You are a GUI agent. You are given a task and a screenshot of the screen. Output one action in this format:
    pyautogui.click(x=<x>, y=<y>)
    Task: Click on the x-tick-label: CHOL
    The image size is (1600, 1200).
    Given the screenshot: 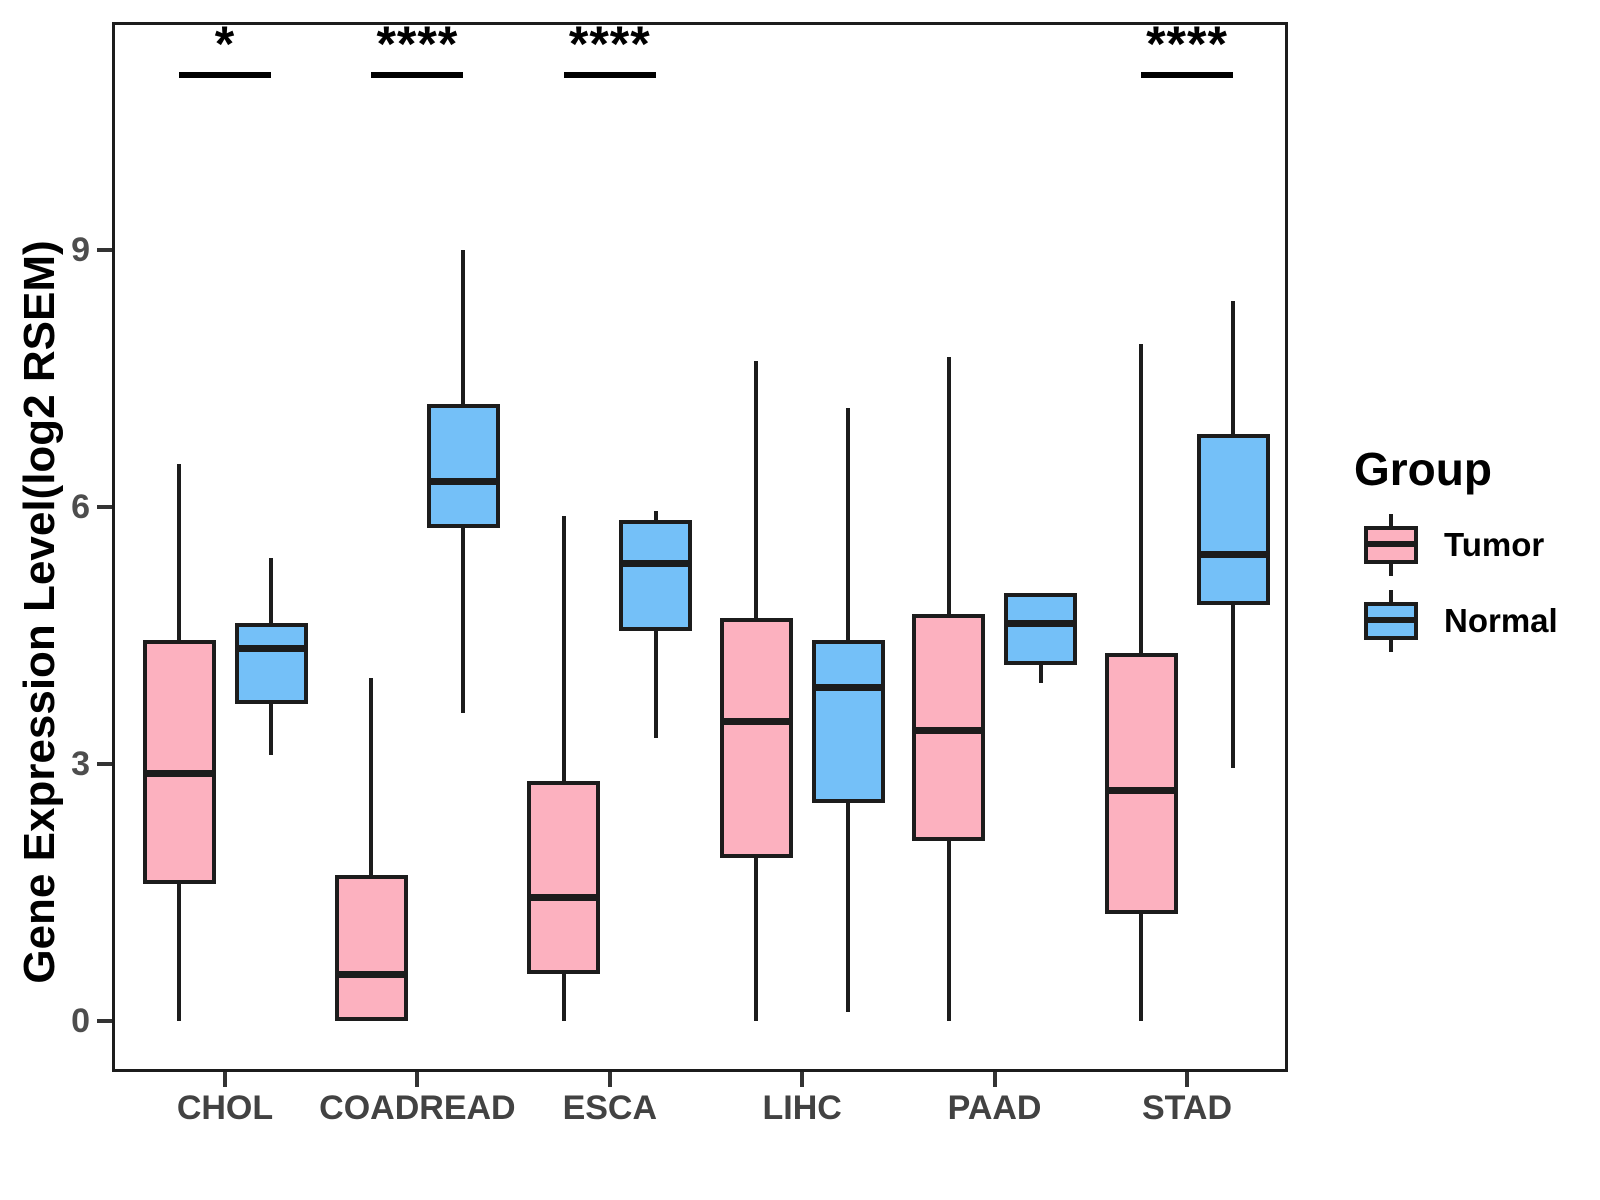 What is the action you would take?
    pyautogui.click(x=225, y=1108)
    